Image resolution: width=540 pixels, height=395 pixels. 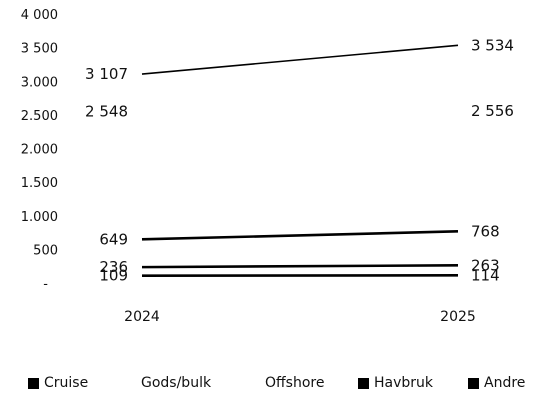 I want to click on legend-label: Gods/bulk, so click(x=176, y=383).